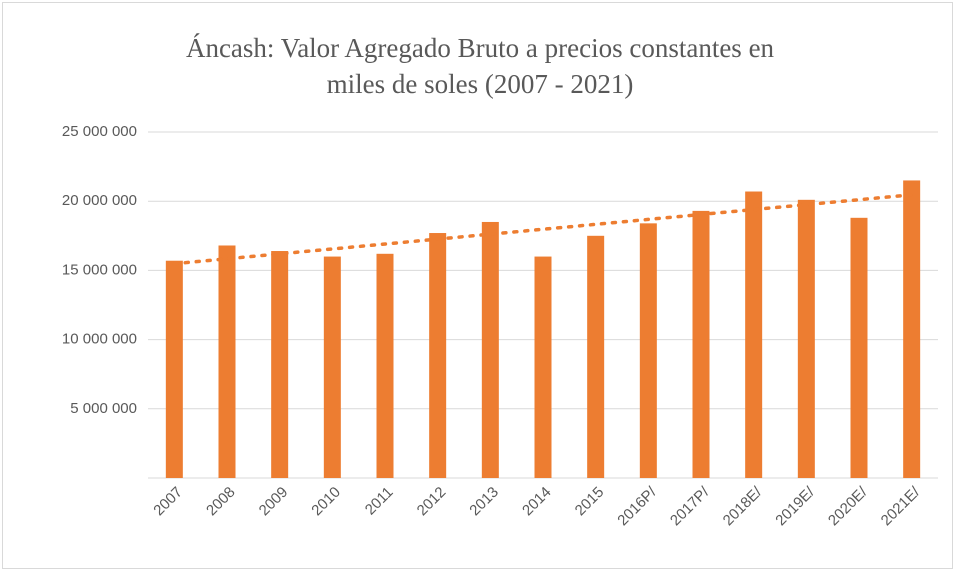 The width and height of the screenshot is (957, 573). I want to click on x-tick-label: 2011, so click(379, 501).